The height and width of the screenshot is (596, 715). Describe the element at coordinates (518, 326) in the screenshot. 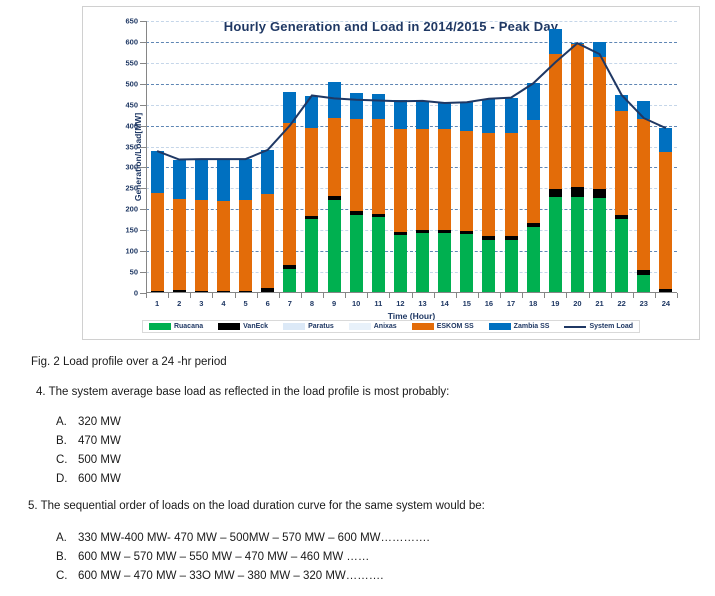

I see `legend-item: Zambia SS` at that location.